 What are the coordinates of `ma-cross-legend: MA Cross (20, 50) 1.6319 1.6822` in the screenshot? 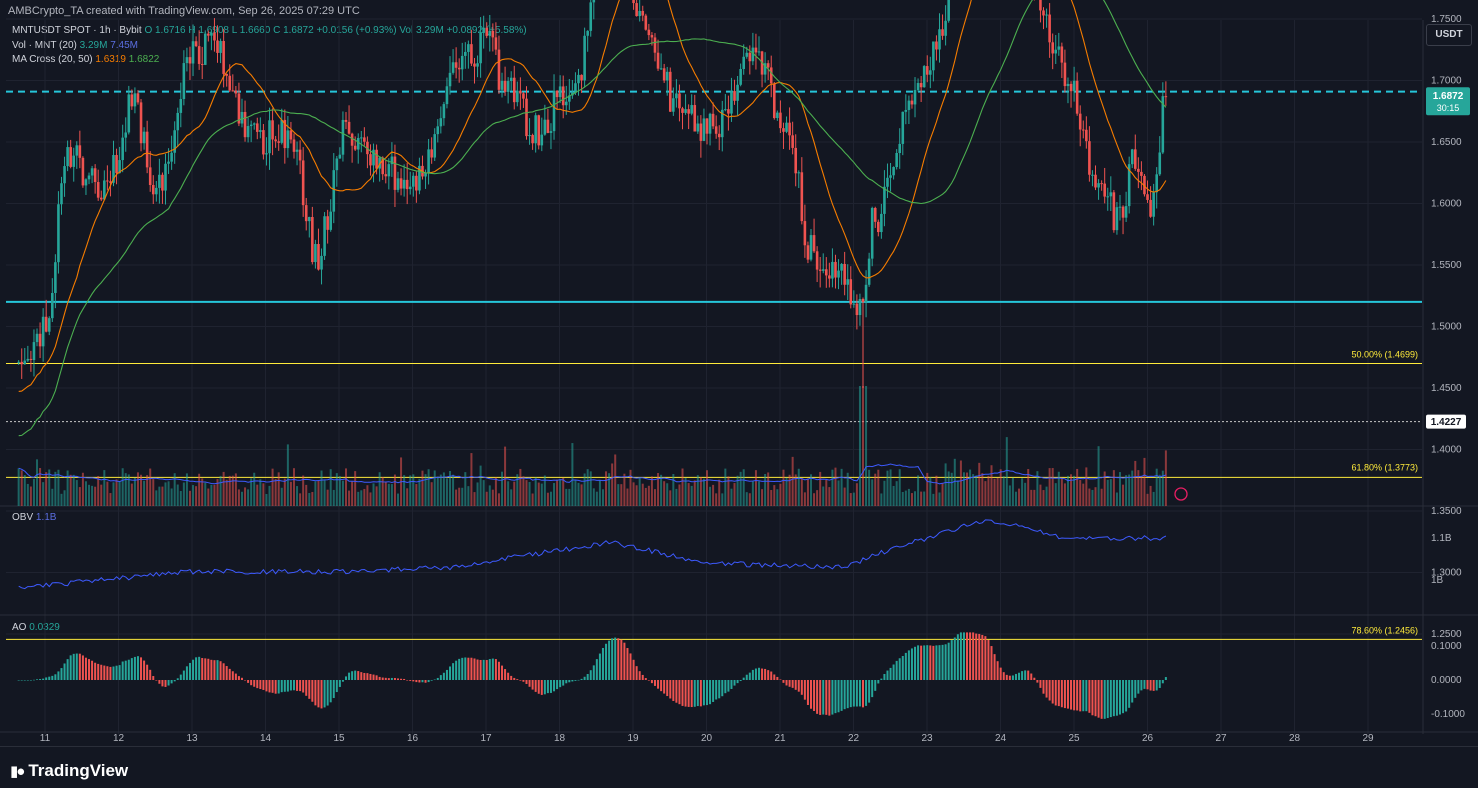 It's located at (85, 59).